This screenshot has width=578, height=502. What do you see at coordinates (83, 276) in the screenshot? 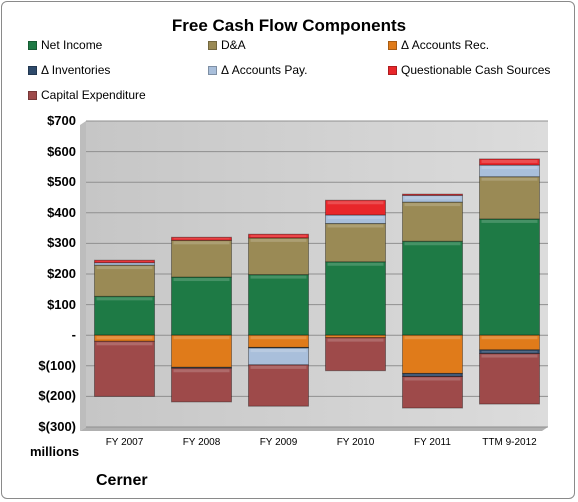
I see `plot-side-wall` at bounding box center [83, 276].